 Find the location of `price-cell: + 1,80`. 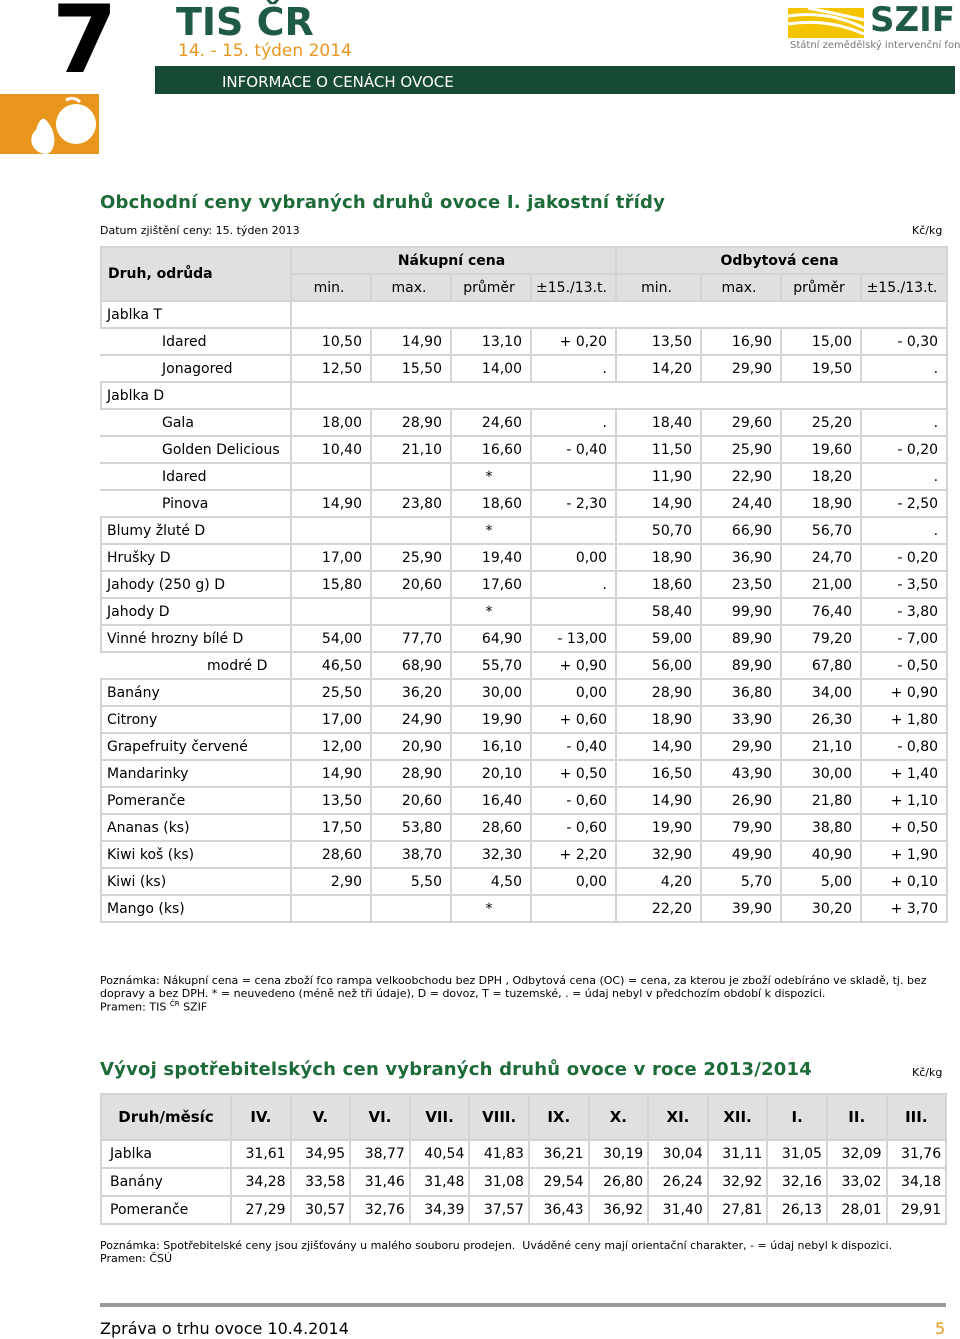

price-cell: + 1,80 is located at coordinates (904, 719).